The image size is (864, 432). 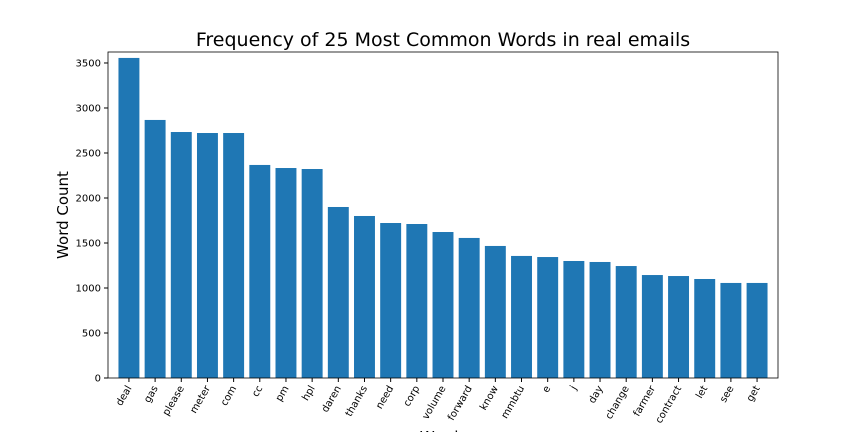 What do you see at coordinates (357, 401) in the screenshot?
I see `x-tick-label: thanks` at bounding box center [357, 401].